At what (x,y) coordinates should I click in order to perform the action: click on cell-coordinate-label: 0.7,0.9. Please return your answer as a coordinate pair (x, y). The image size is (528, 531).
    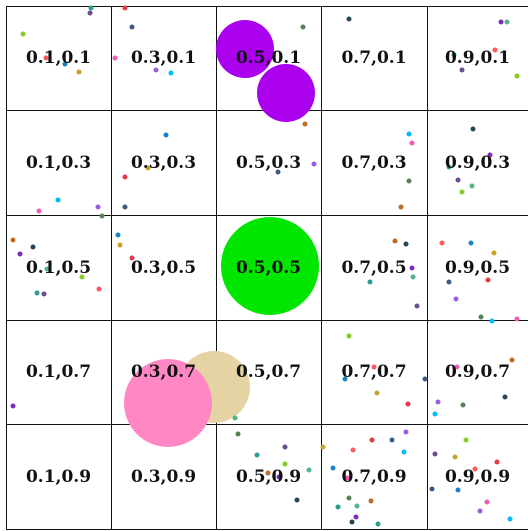
    Looking at the image, I should click on (374, 476).